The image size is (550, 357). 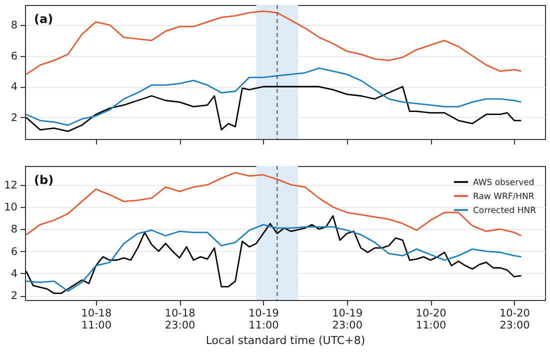 What do you see at coordinates (11, 185) in the screenshot?
I see `y-tick-label: 12` at bounding box center [11, 185].